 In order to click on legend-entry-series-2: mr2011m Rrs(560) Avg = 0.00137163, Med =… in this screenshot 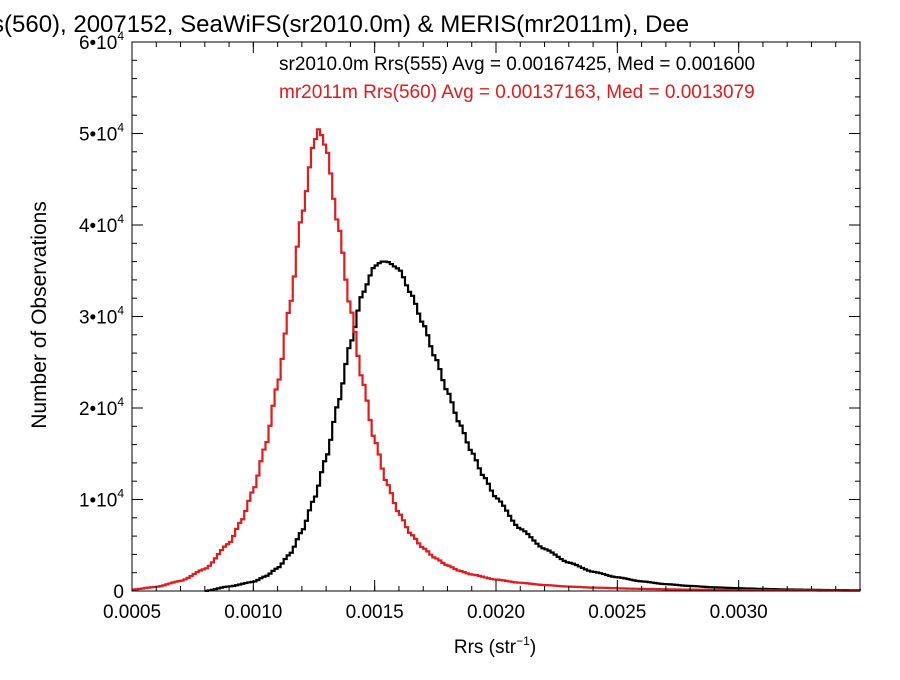, I will do `click(517, 92)`.